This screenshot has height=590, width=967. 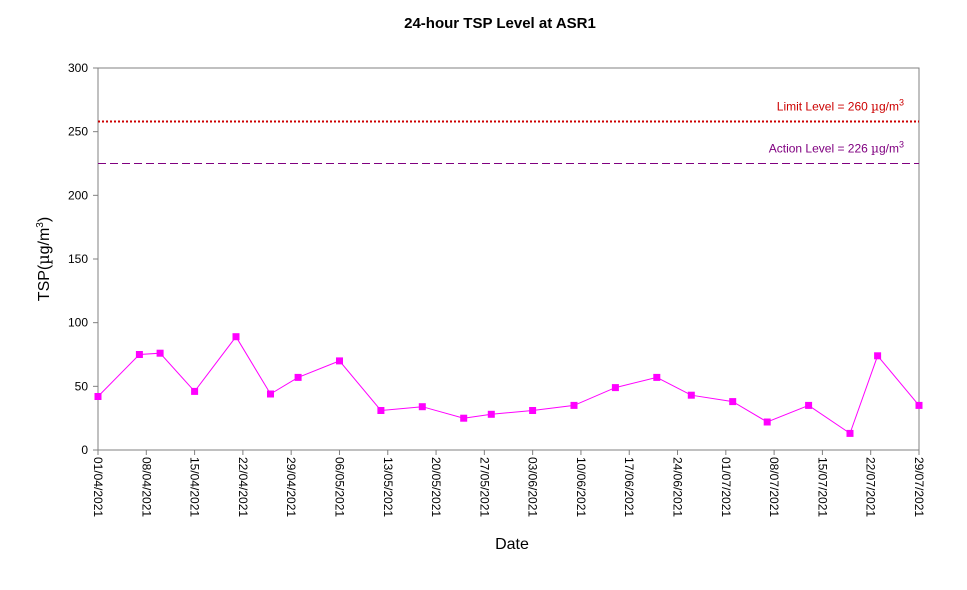 I want to click on chart-title: 24-hour TSP Level at ASR1, so click(x=500, y=23).